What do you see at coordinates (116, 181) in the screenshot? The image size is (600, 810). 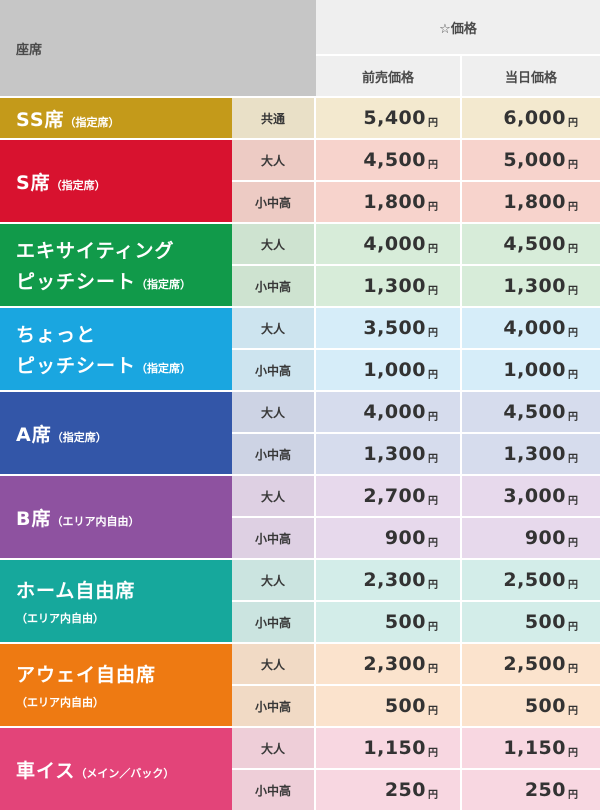 I see `seat-cell: S席（指定席）` at bounding box center [116, 181].